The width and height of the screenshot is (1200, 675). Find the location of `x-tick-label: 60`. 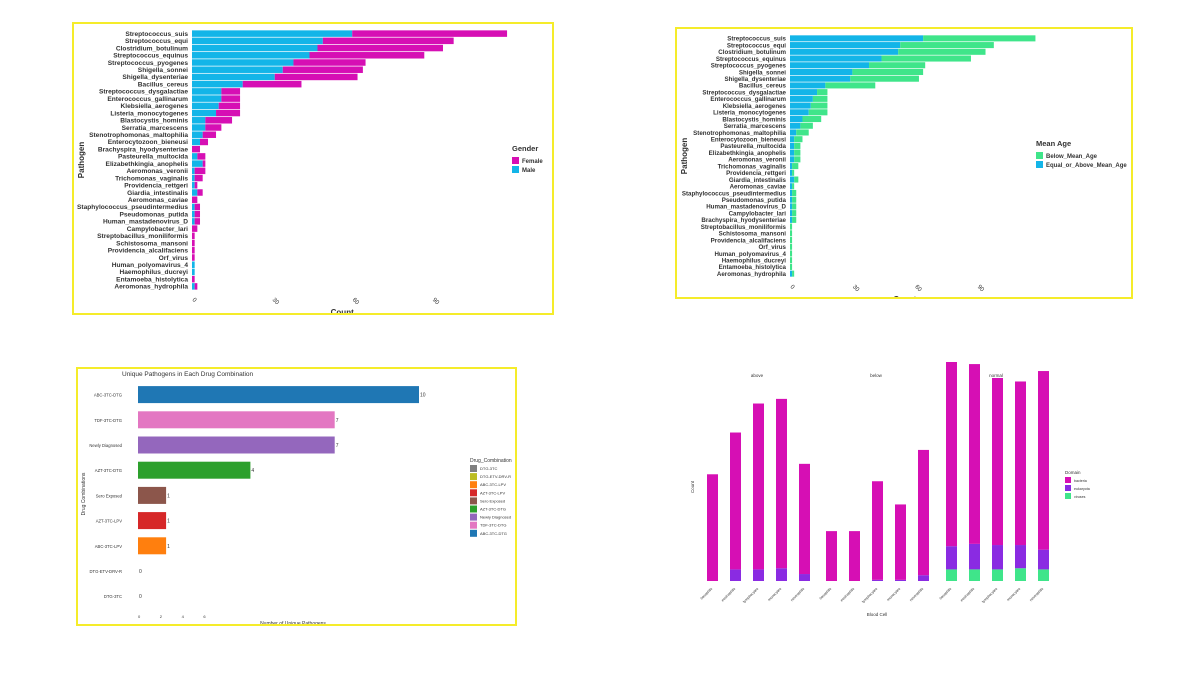

x-tick-label: 60 is located at coordinates (355, 301).